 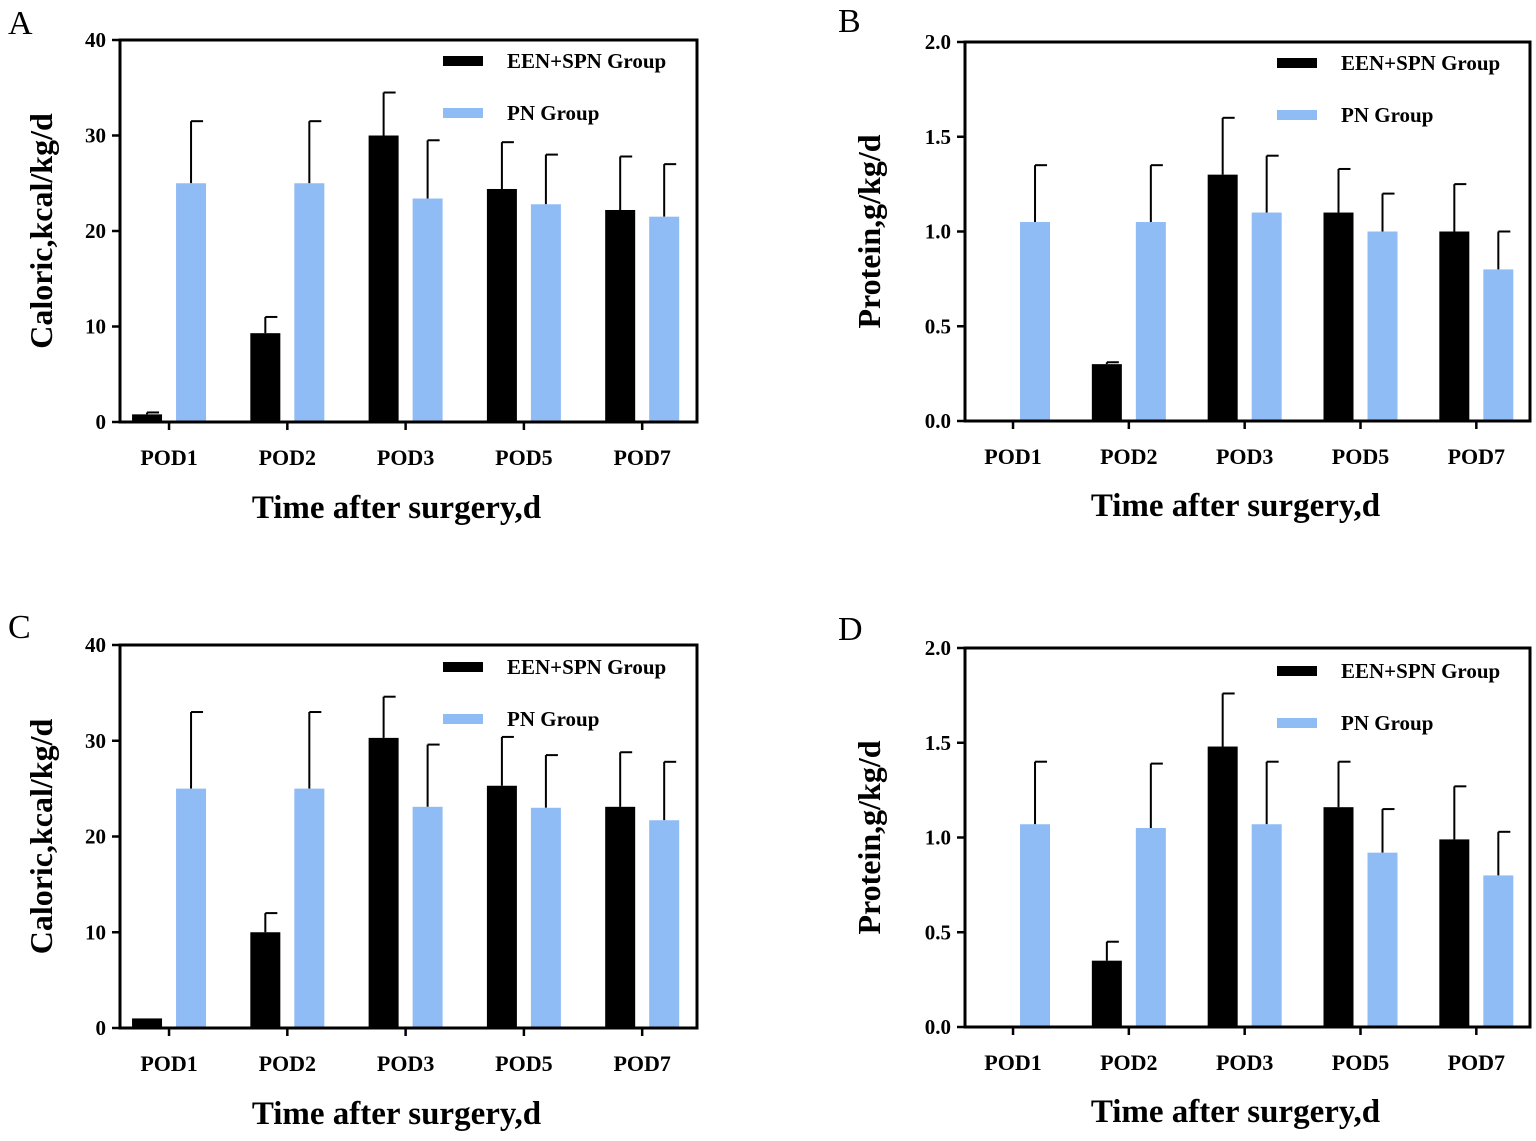 What do you see at coordinates (19, 627) in the screenshot?
I see `panel-label: C` at bounding box center [19, 627].